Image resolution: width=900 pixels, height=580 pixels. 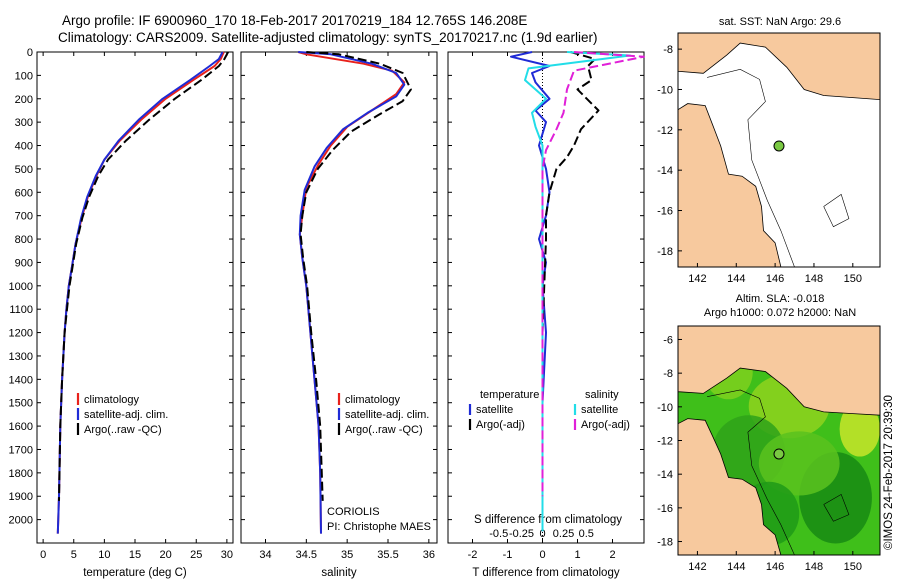 What do you see at coordinates (24, 123) in the screenshot?
I see `y-tick-label: 300` at bounding box center [24, 123].